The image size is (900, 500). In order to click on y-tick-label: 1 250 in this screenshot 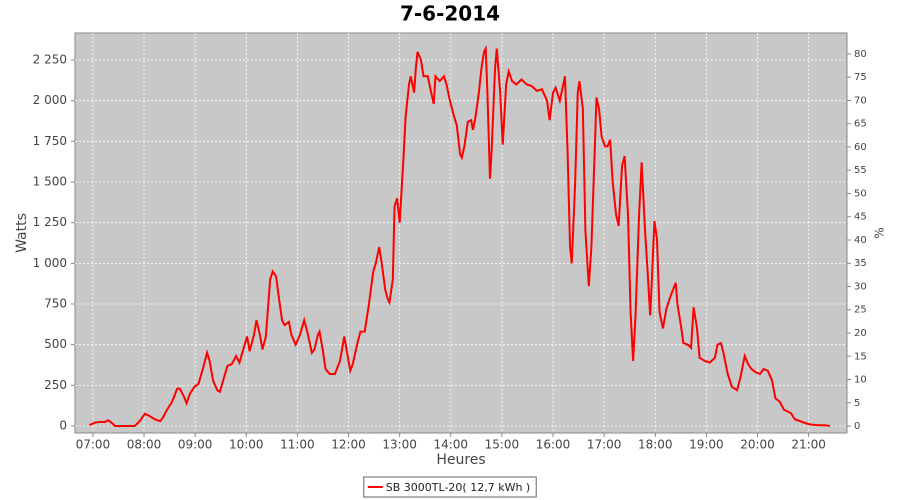, I will do `click(50, 222)`.